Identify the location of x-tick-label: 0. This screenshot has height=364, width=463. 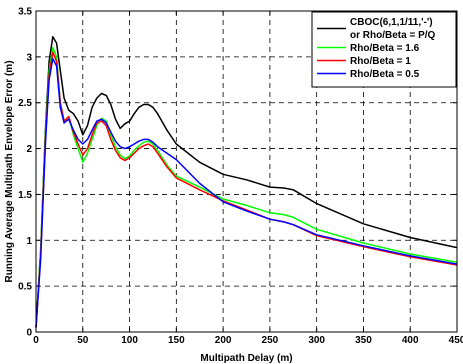
(36, 340).